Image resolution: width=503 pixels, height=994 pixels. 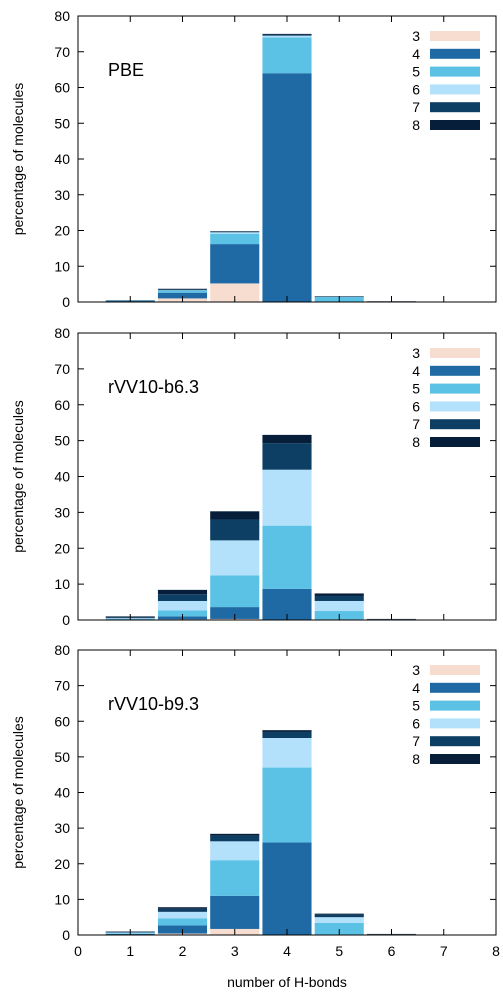 I want to click on panel-title: rVV10-b9.3, so click(x=153, y=704).